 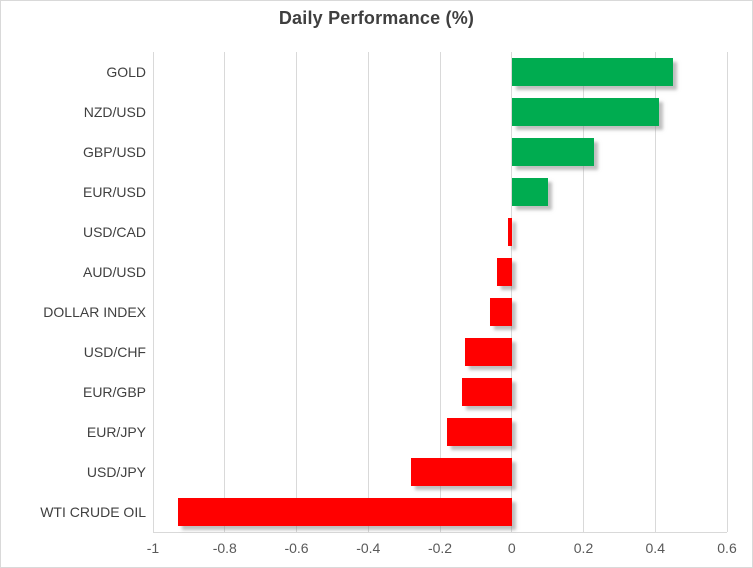 I want to click on x-tick--0.2: -0.2, so click(x=440, y=548).